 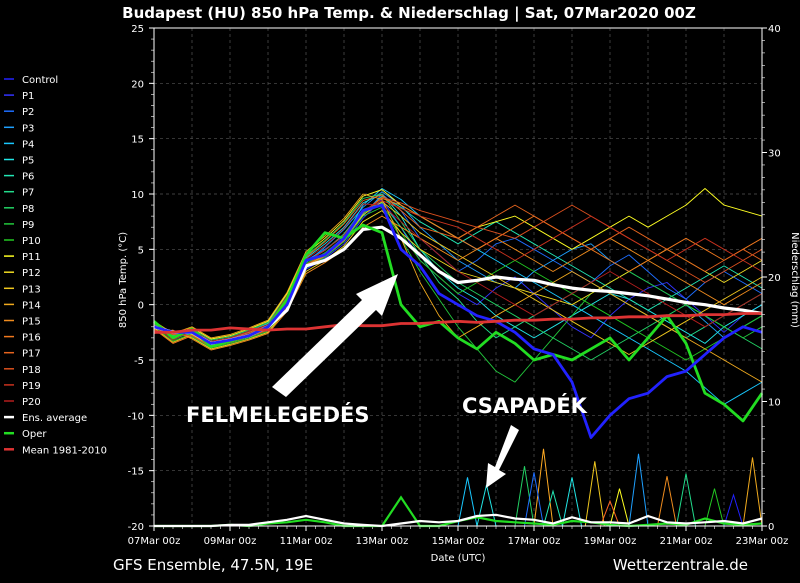 I want to click on y-axis-right: 0 10 20 30 40, so click(x=771, y=278).